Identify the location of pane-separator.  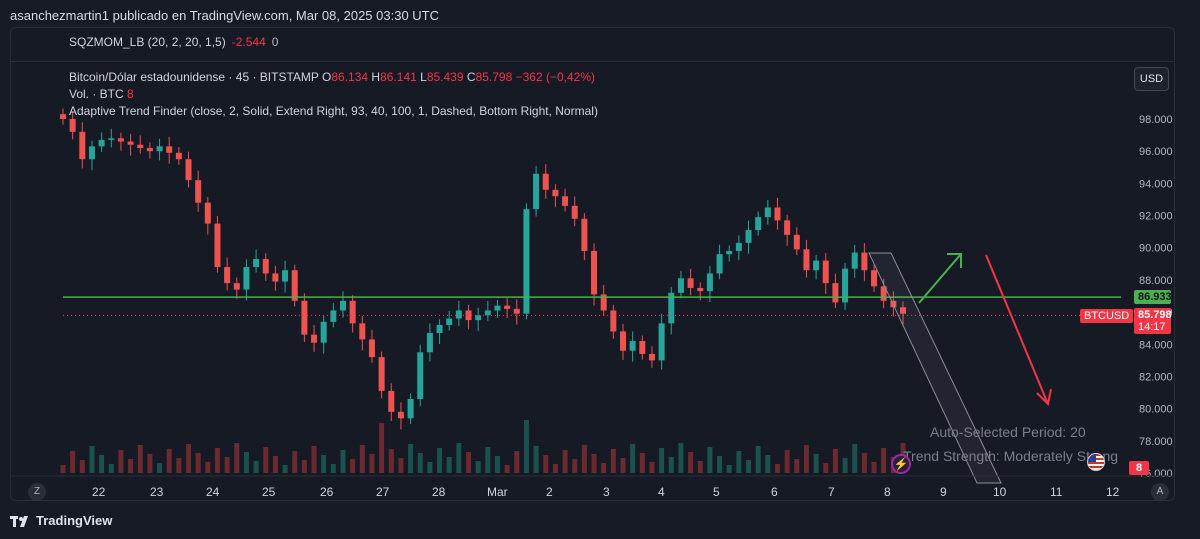
(592, 61).